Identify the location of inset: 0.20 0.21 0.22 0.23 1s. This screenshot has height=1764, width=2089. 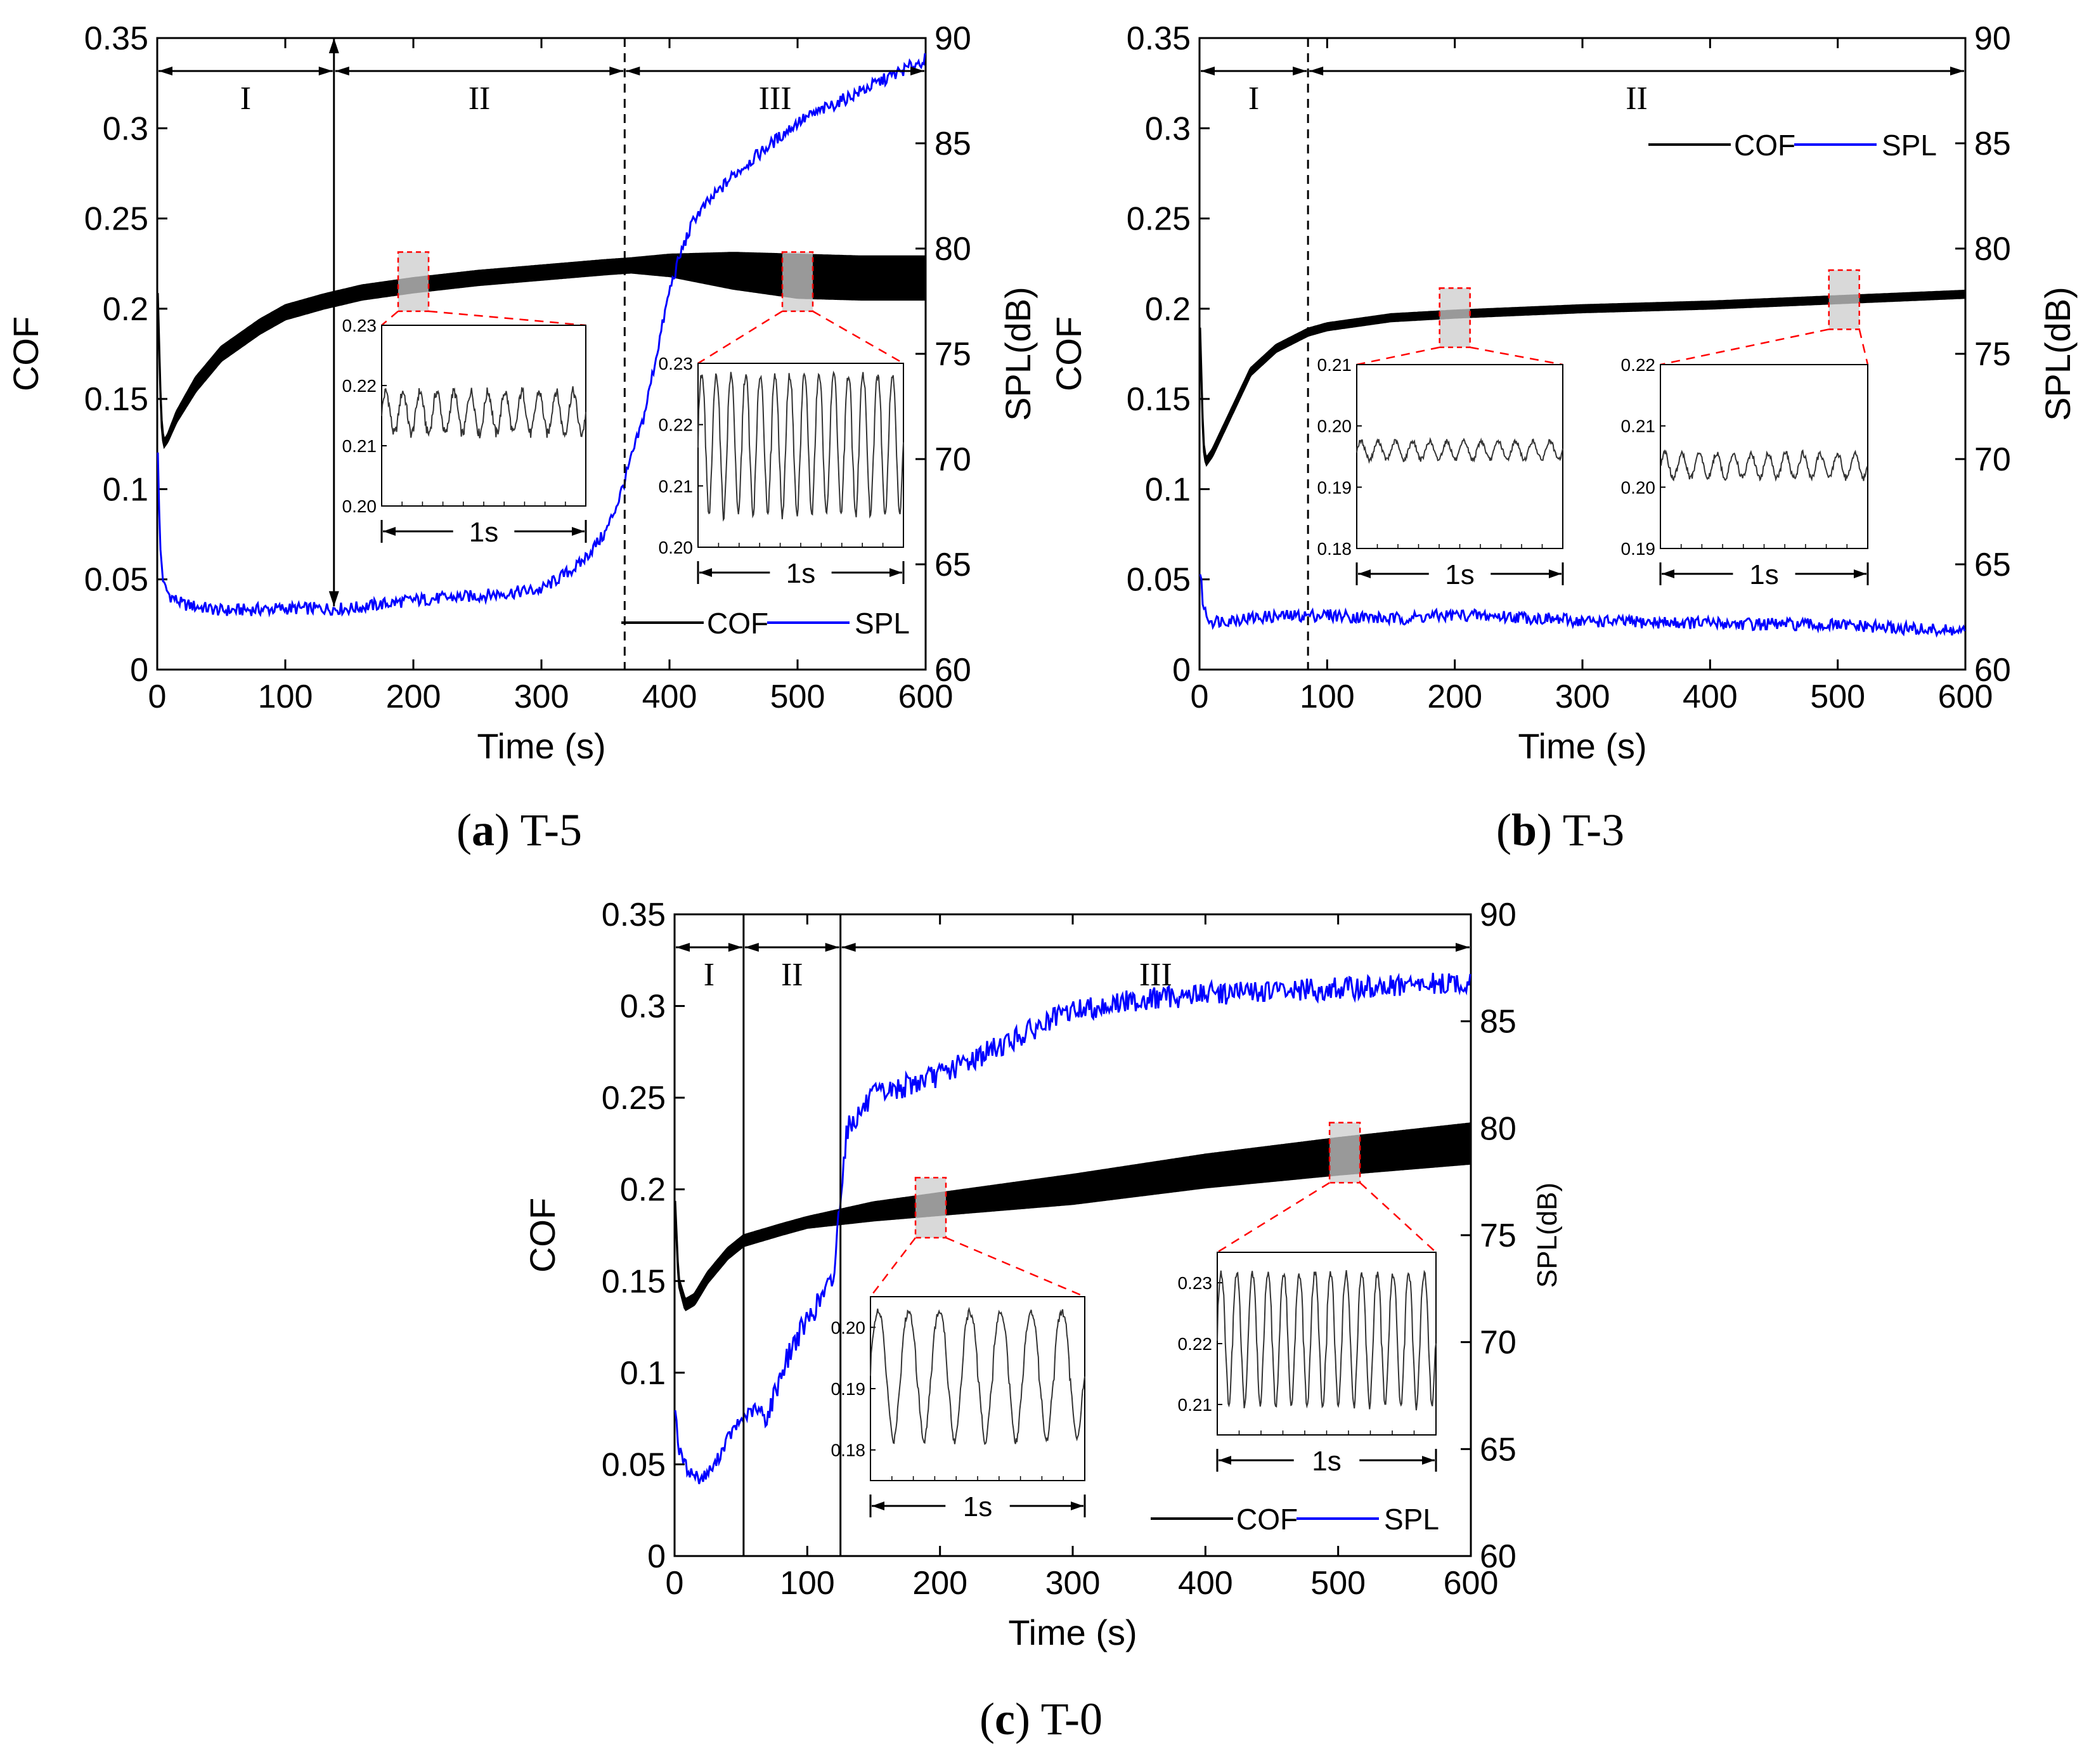
(464, 400).